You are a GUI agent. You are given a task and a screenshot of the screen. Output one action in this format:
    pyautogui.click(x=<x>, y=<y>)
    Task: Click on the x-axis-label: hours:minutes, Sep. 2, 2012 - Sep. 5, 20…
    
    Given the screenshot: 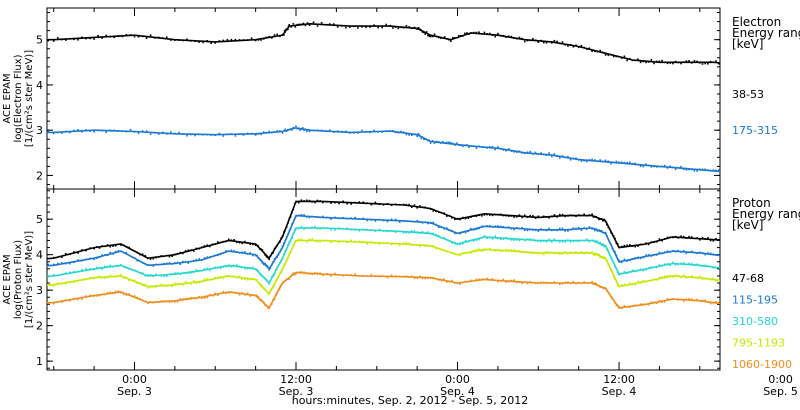 What is the action you would take?
    pyautogui.click(x=410, y=400)
    